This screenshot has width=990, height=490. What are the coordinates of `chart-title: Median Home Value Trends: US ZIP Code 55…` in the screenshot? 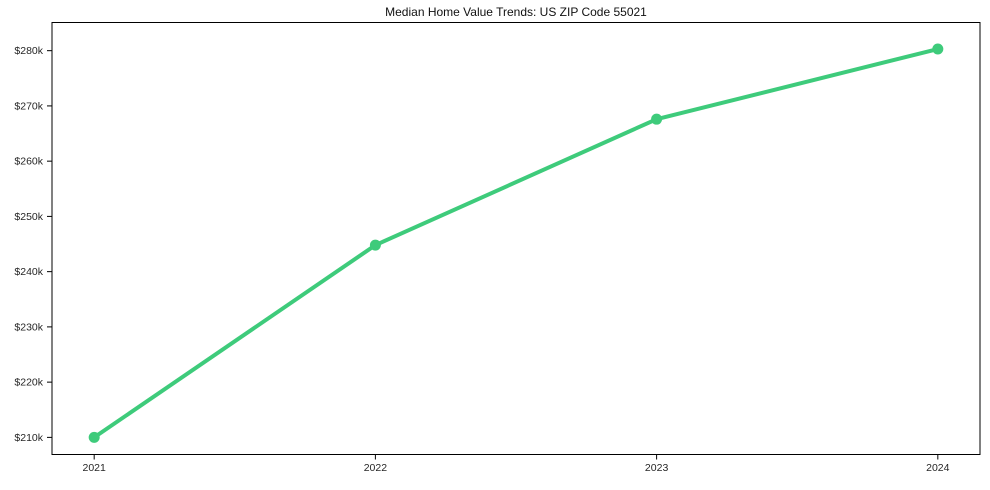 It's located at (516, 12).